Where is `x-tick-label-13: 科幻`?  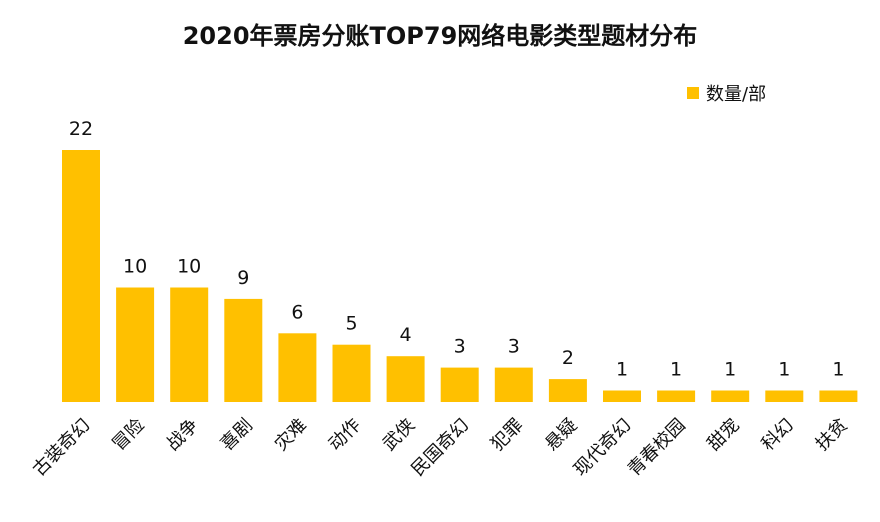 x-tick-label-13: 科幻 is located at coordinates (778, 435).